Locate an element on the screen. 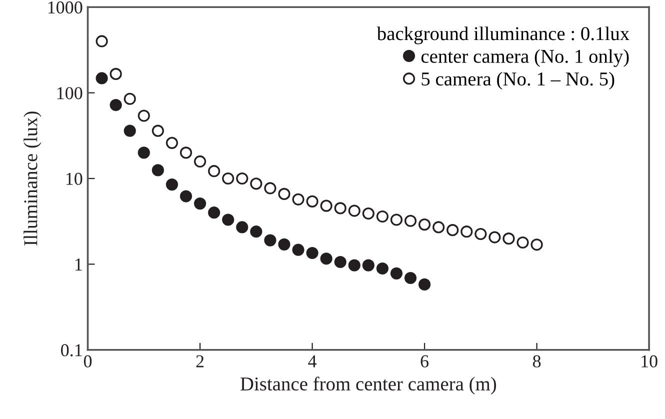 The image size is (665, 419). x-tick-label: 0 is located at coordinates (88, 361).